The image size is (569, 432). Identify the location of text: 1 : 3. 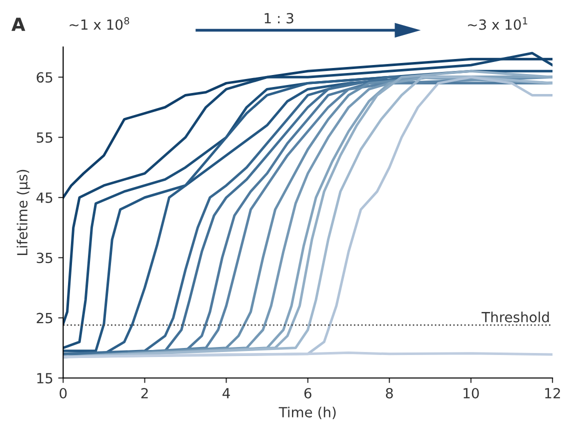
(279, 18).